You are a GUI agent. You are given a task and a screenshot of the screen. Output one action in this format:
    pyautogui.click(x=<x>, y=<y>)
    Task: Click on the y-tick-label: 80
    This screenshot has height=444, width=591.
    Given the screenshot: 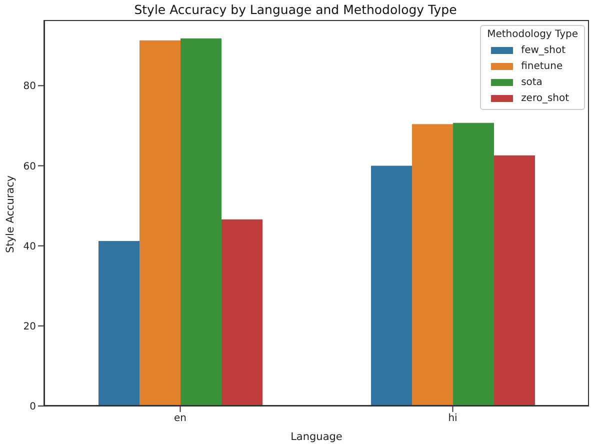 What is the action you would take?
    pyautogui.click(x=29, y=86)
    